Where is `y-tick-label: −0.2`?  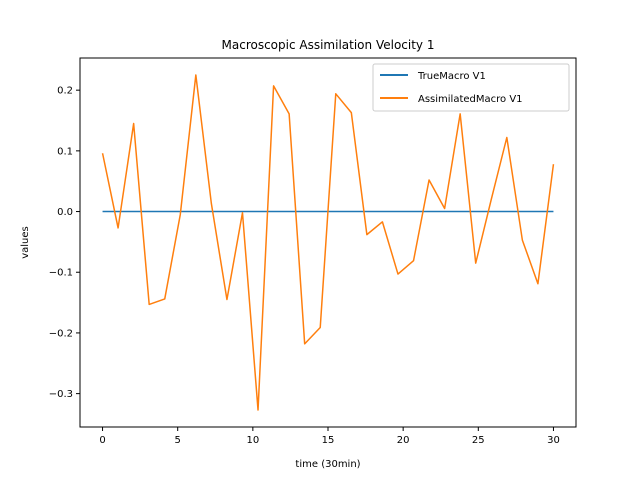
y-tick-label: −0.2 is located at coordinates (61, 333).